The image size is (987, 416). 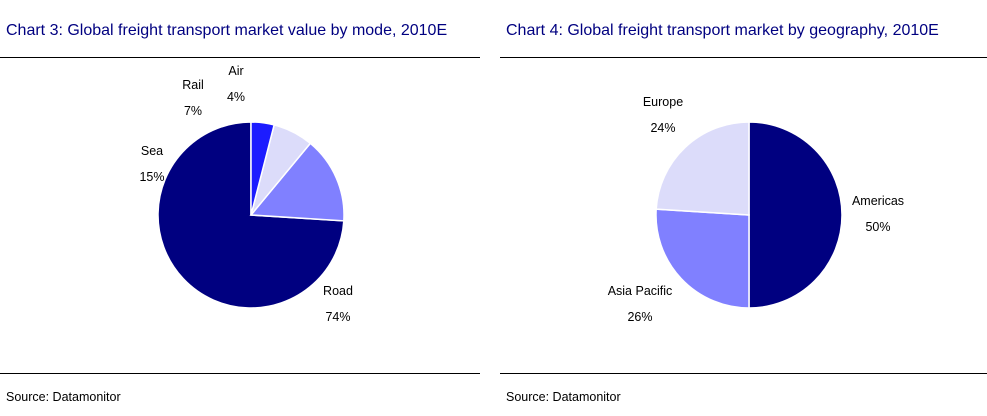 What do you see at coordinates (663, 102) in the screenshot?
I see `slice-label-europe: Europe` at bounding box center [663, 102].